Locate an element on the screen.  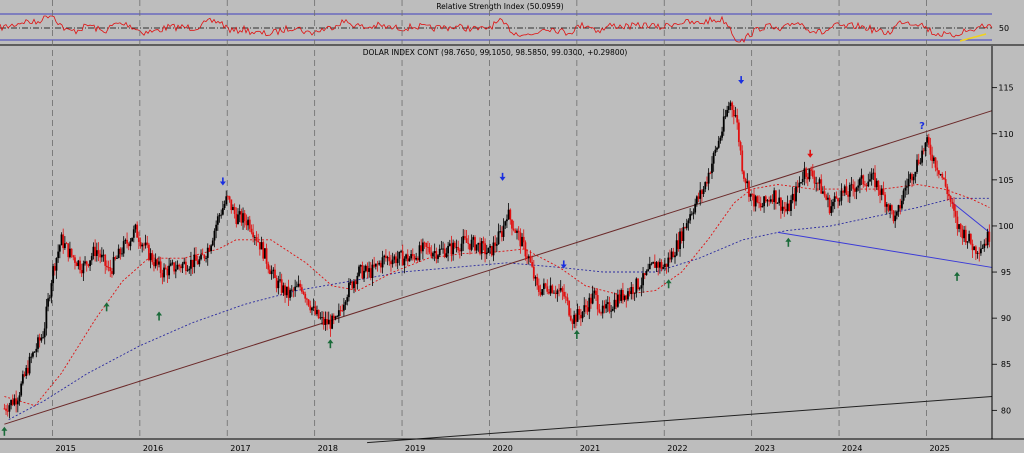
rsi-line is located at coordinates (496, 29).